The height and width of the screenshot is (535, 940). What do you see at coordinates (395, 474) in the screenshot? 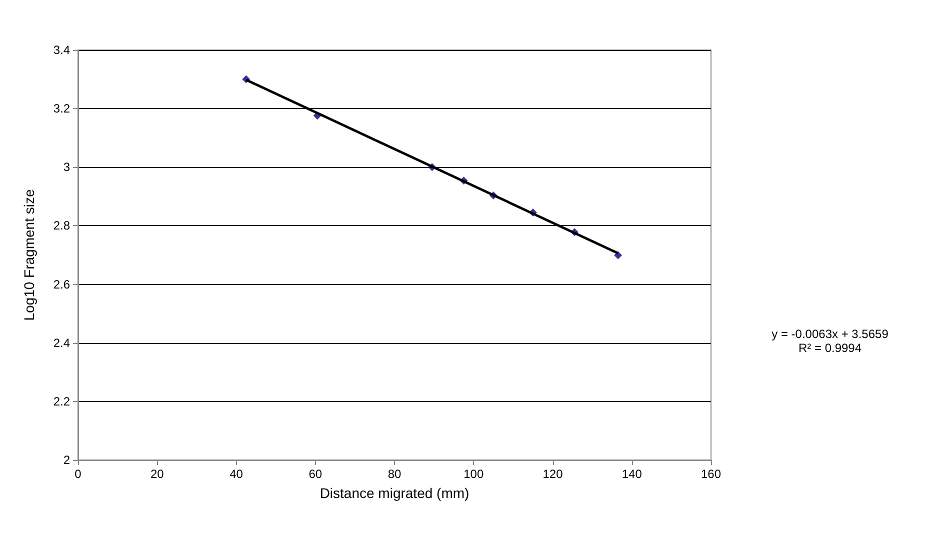
I see `x-tick-label: 80` at bounding box center [395, 474].